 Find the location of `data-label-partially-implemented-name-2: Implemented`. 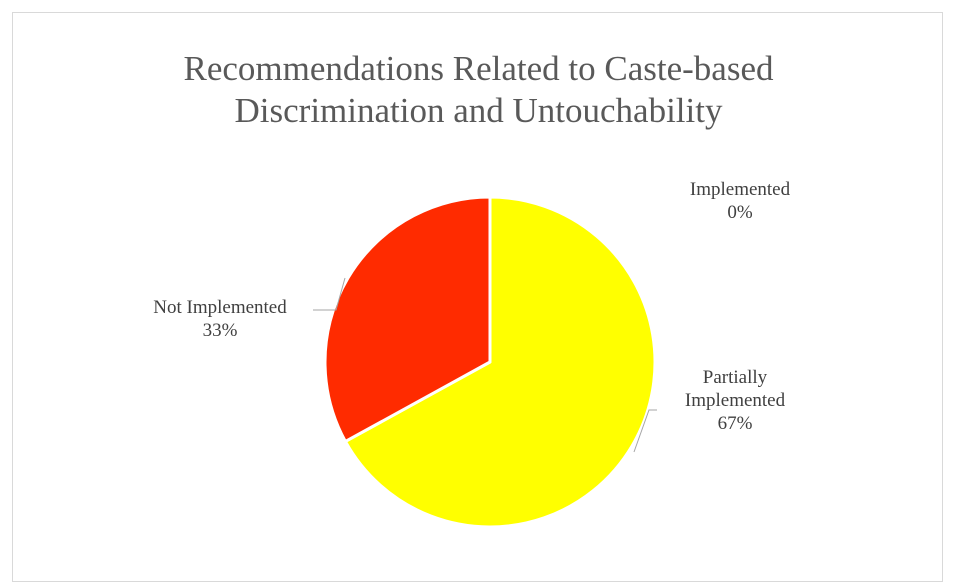

data-label-partially-implemented-name-2: Implemented is located at coordinates (735, 400).